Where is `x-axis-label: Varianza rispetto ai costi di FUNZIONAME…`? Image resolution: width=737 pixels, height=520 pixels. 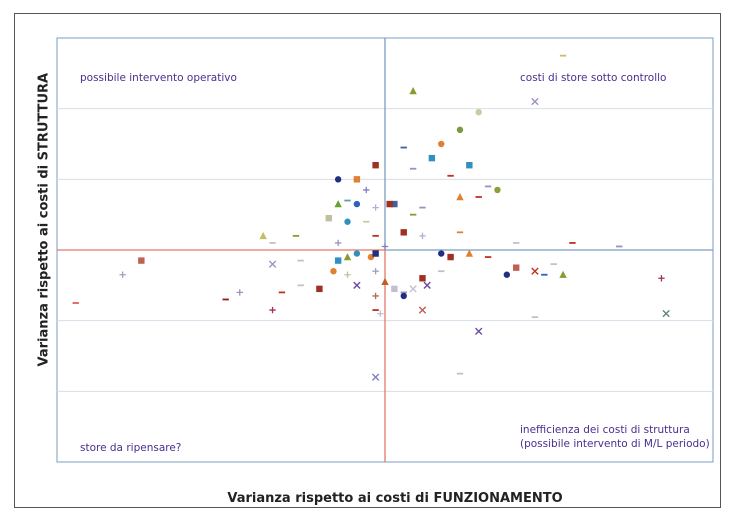 x-axis-label: Varianza rispetto ai costi di FUNZIONAME… is located at coordinates (395, 498).